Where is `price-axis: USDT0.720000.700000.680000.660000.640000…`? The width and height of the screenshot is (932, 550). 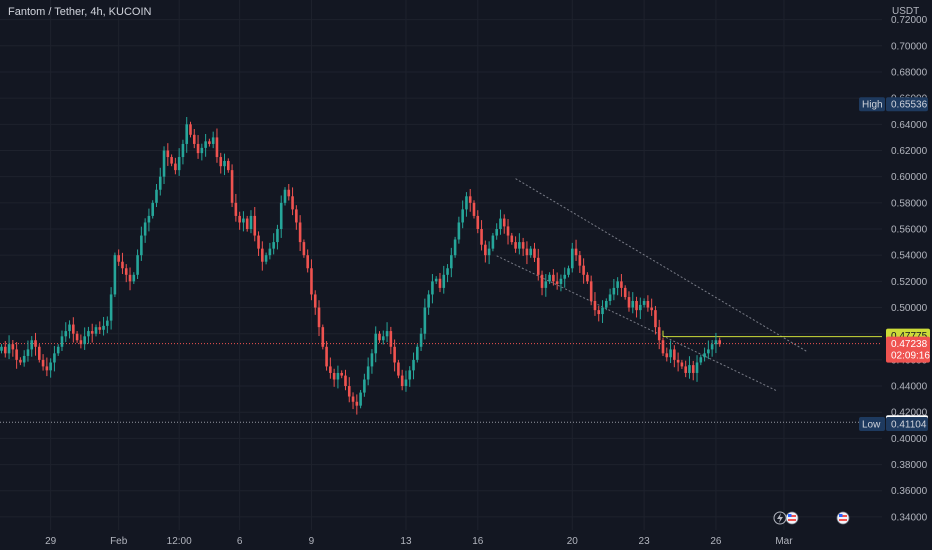
price-axis: USDT0.720000.700000.680000.660000.640000… is located at coordinates (907, 275).